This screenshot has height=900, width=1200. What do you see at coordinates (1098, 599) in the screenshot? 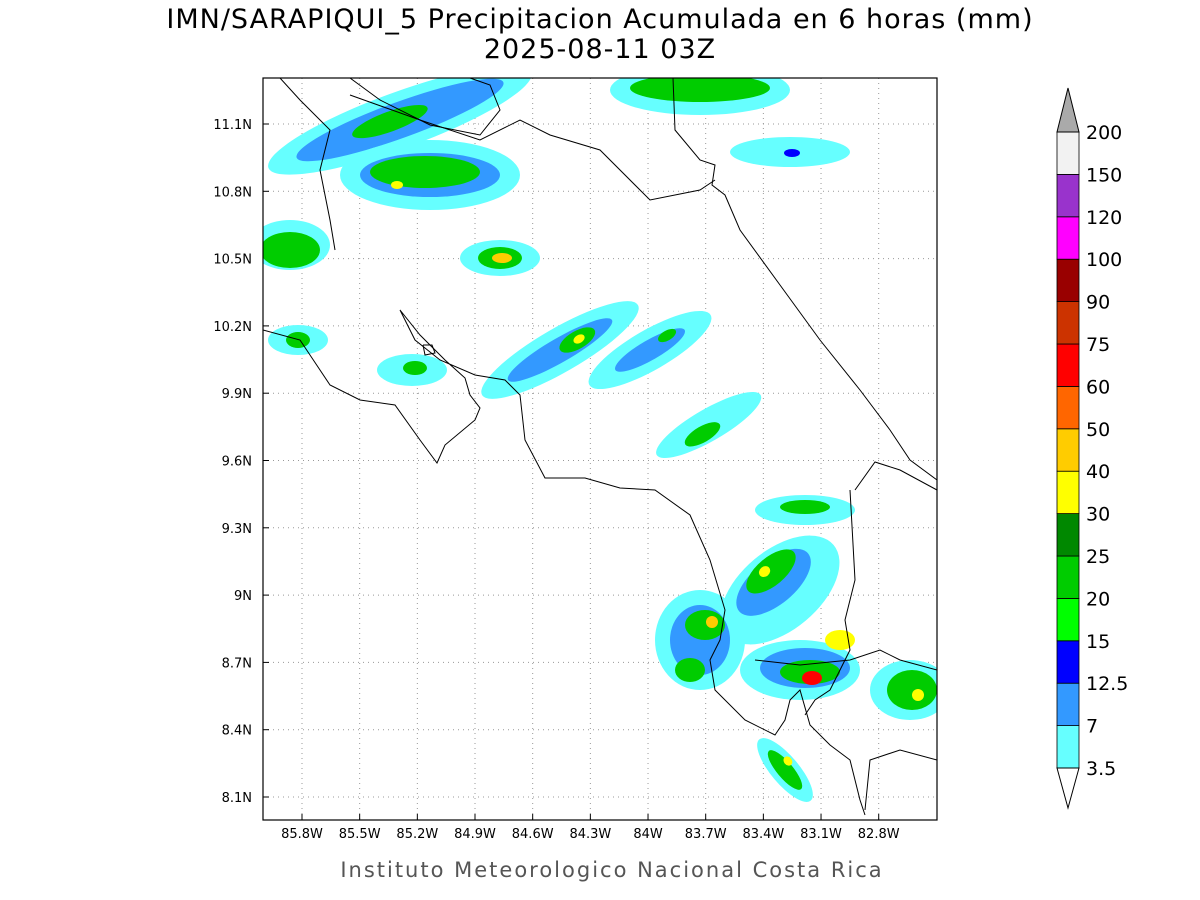
I see `colorbar-label: 20` at bounding box center [1098, 599].